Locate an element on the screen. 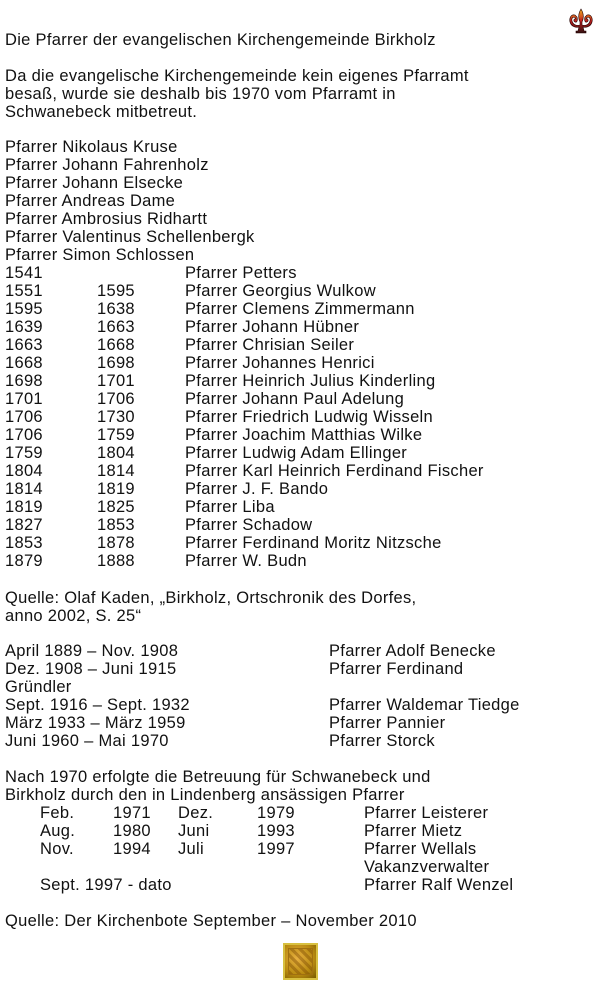 The image size is (600, 1000). tenure-period: Sept. 1916 – Sept. 1932 is located at coordinates (97, 705).